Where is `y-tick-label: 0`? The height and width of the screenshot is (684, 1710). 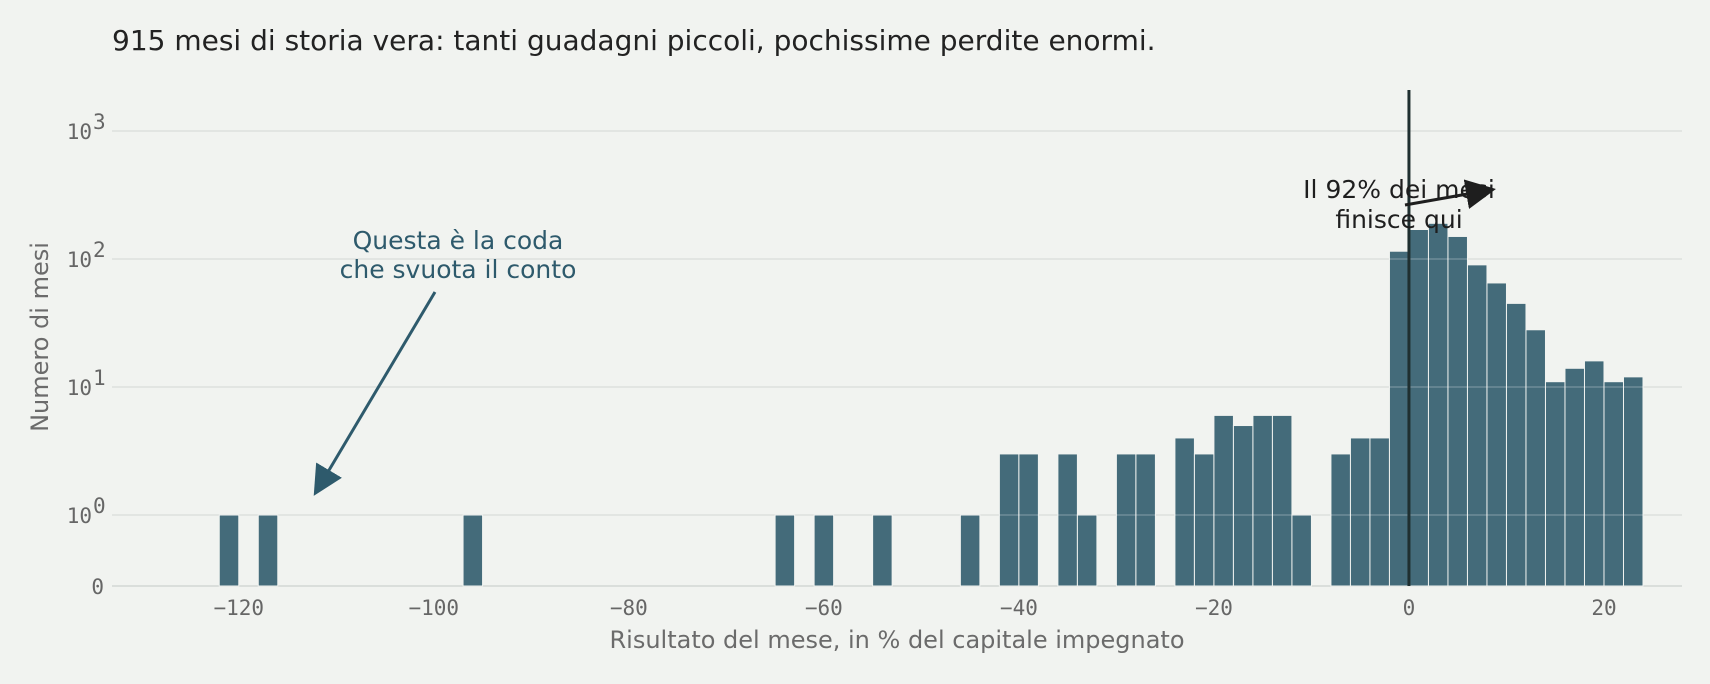
y-tick-label: 0 is located at coordinates (97, 587).